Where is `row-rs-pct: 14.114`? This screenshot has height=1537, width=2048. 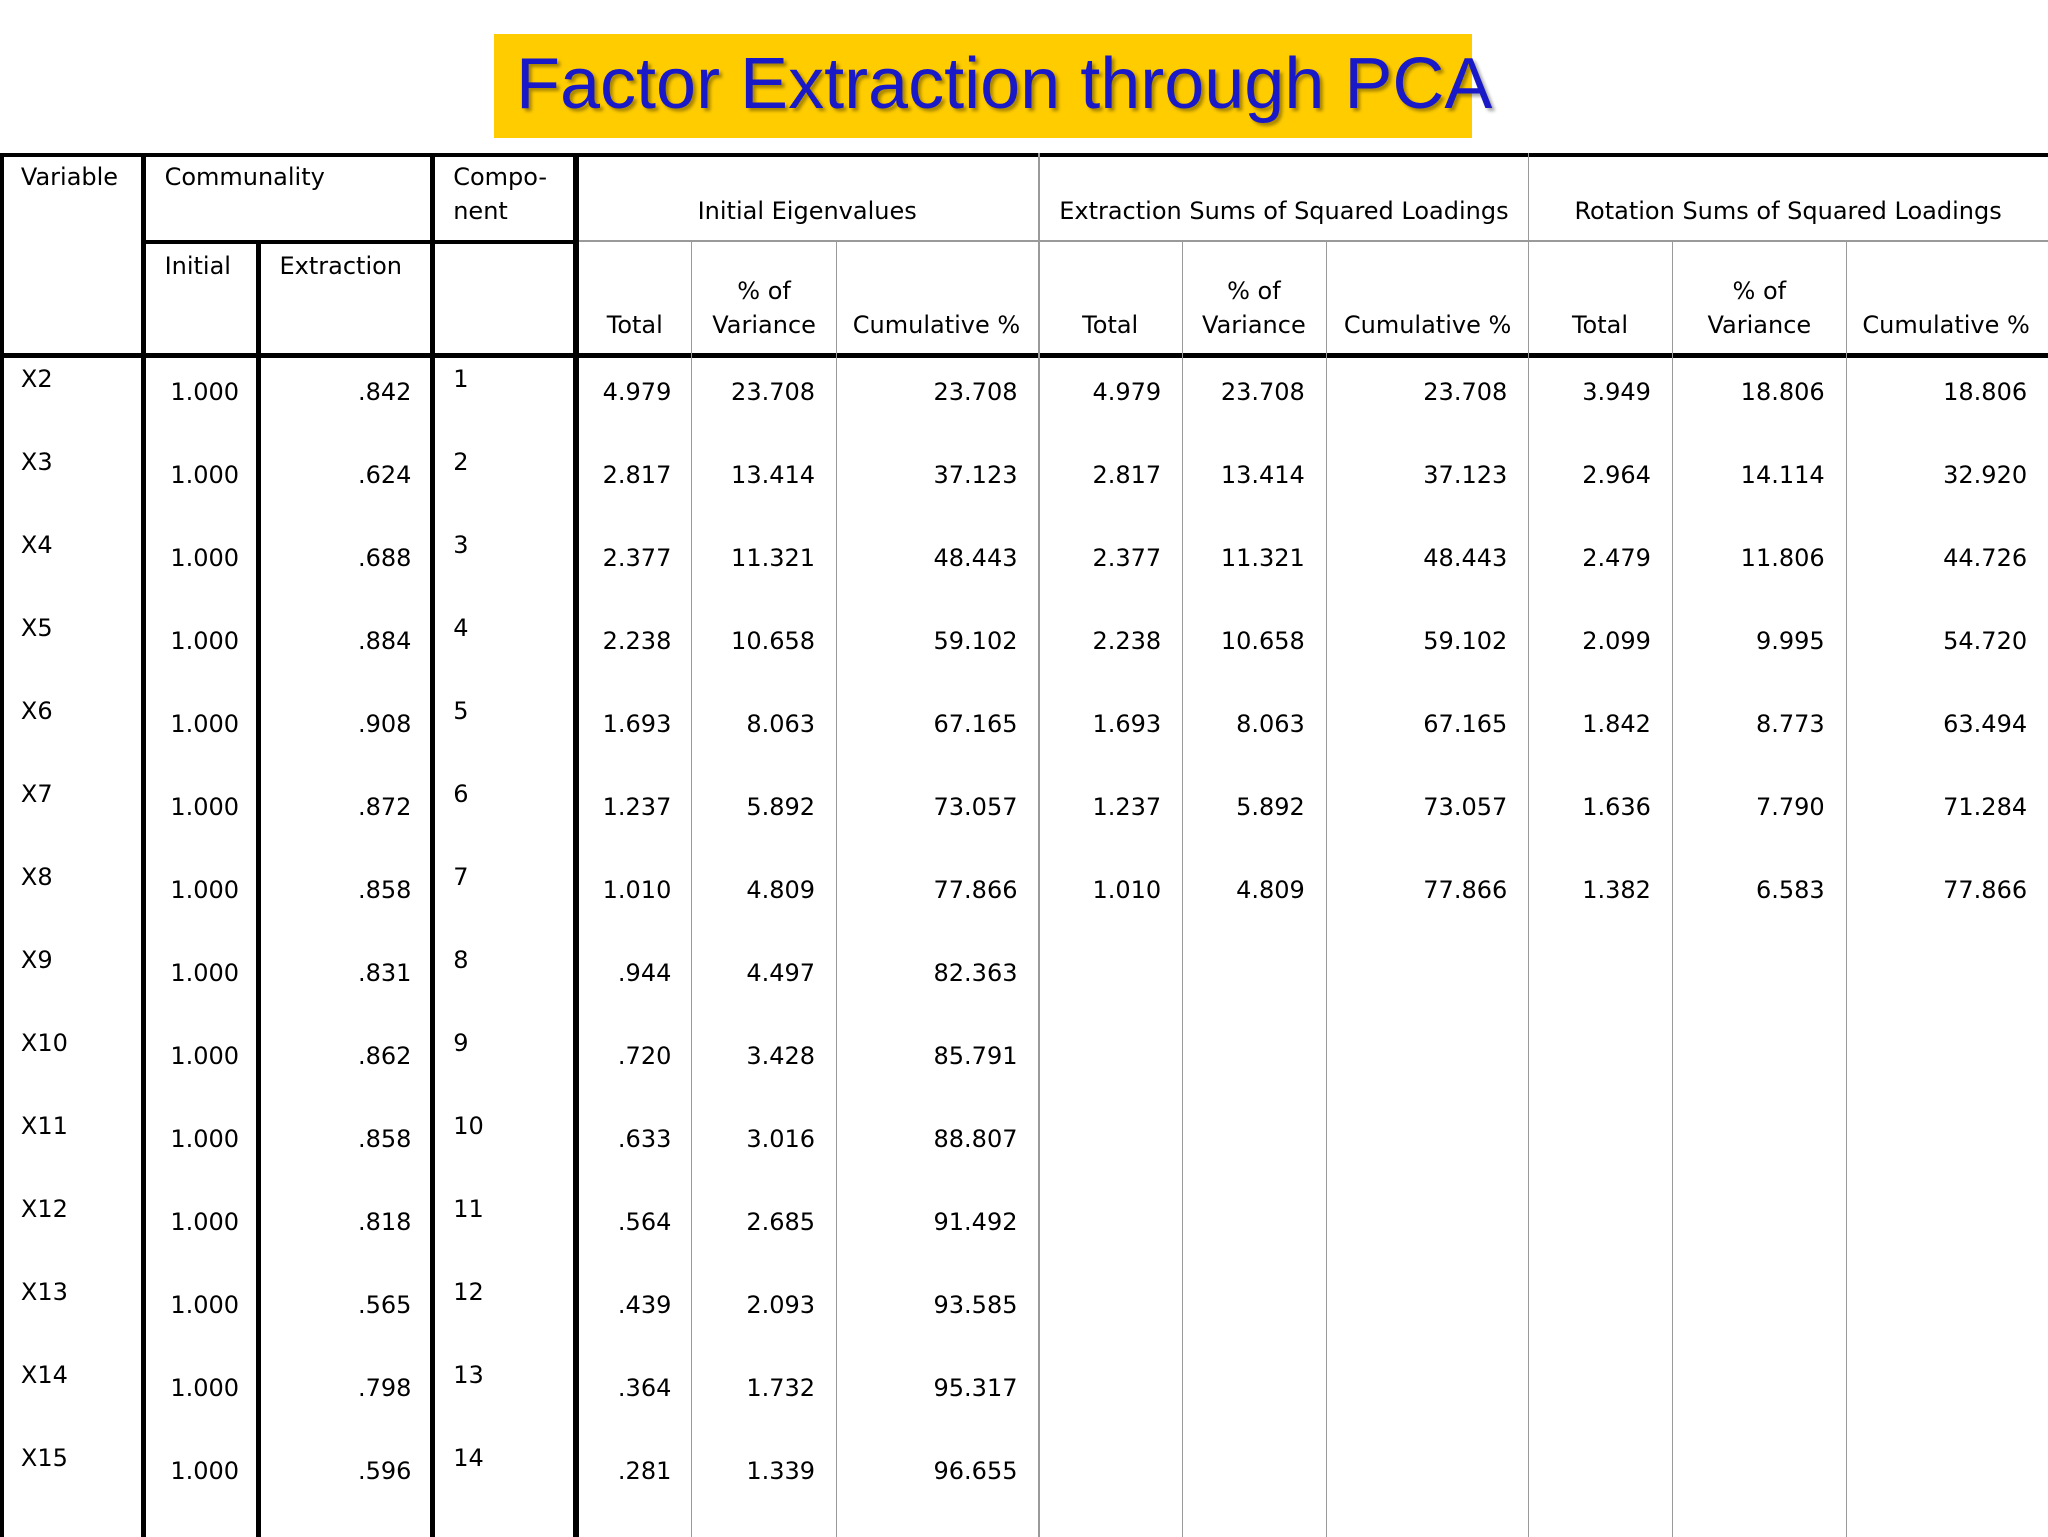 row-rs-pct: 14.114 is located at coordinates (1782, 475).